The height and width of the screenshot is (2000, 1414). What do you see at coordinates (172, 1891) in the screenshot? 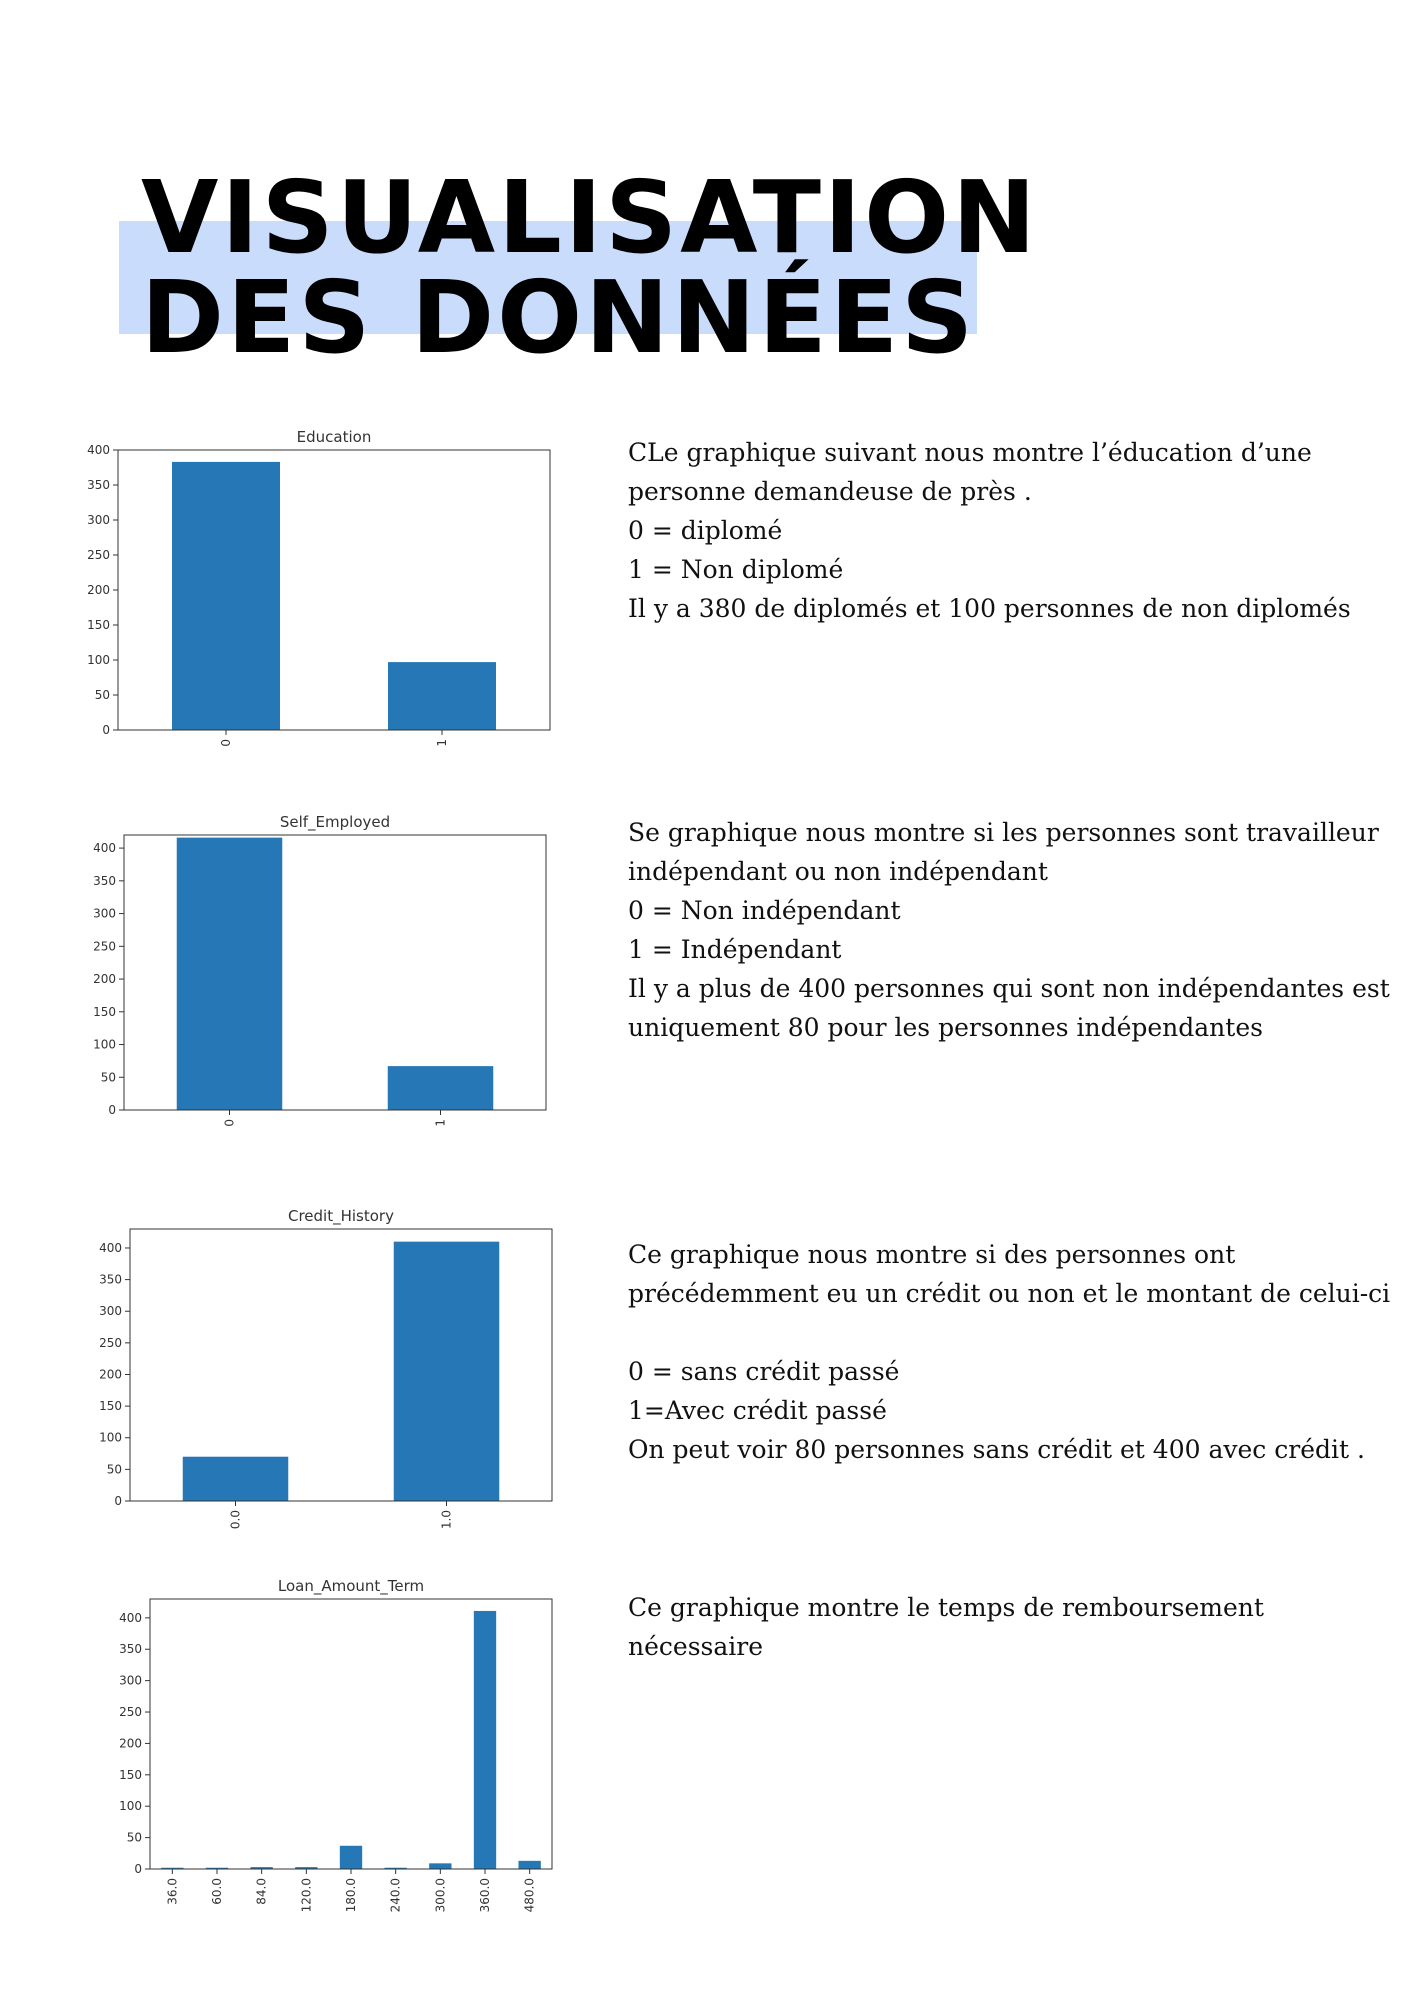
I see `x-tick-label: 36.0` at bounding box center [172, 1891].